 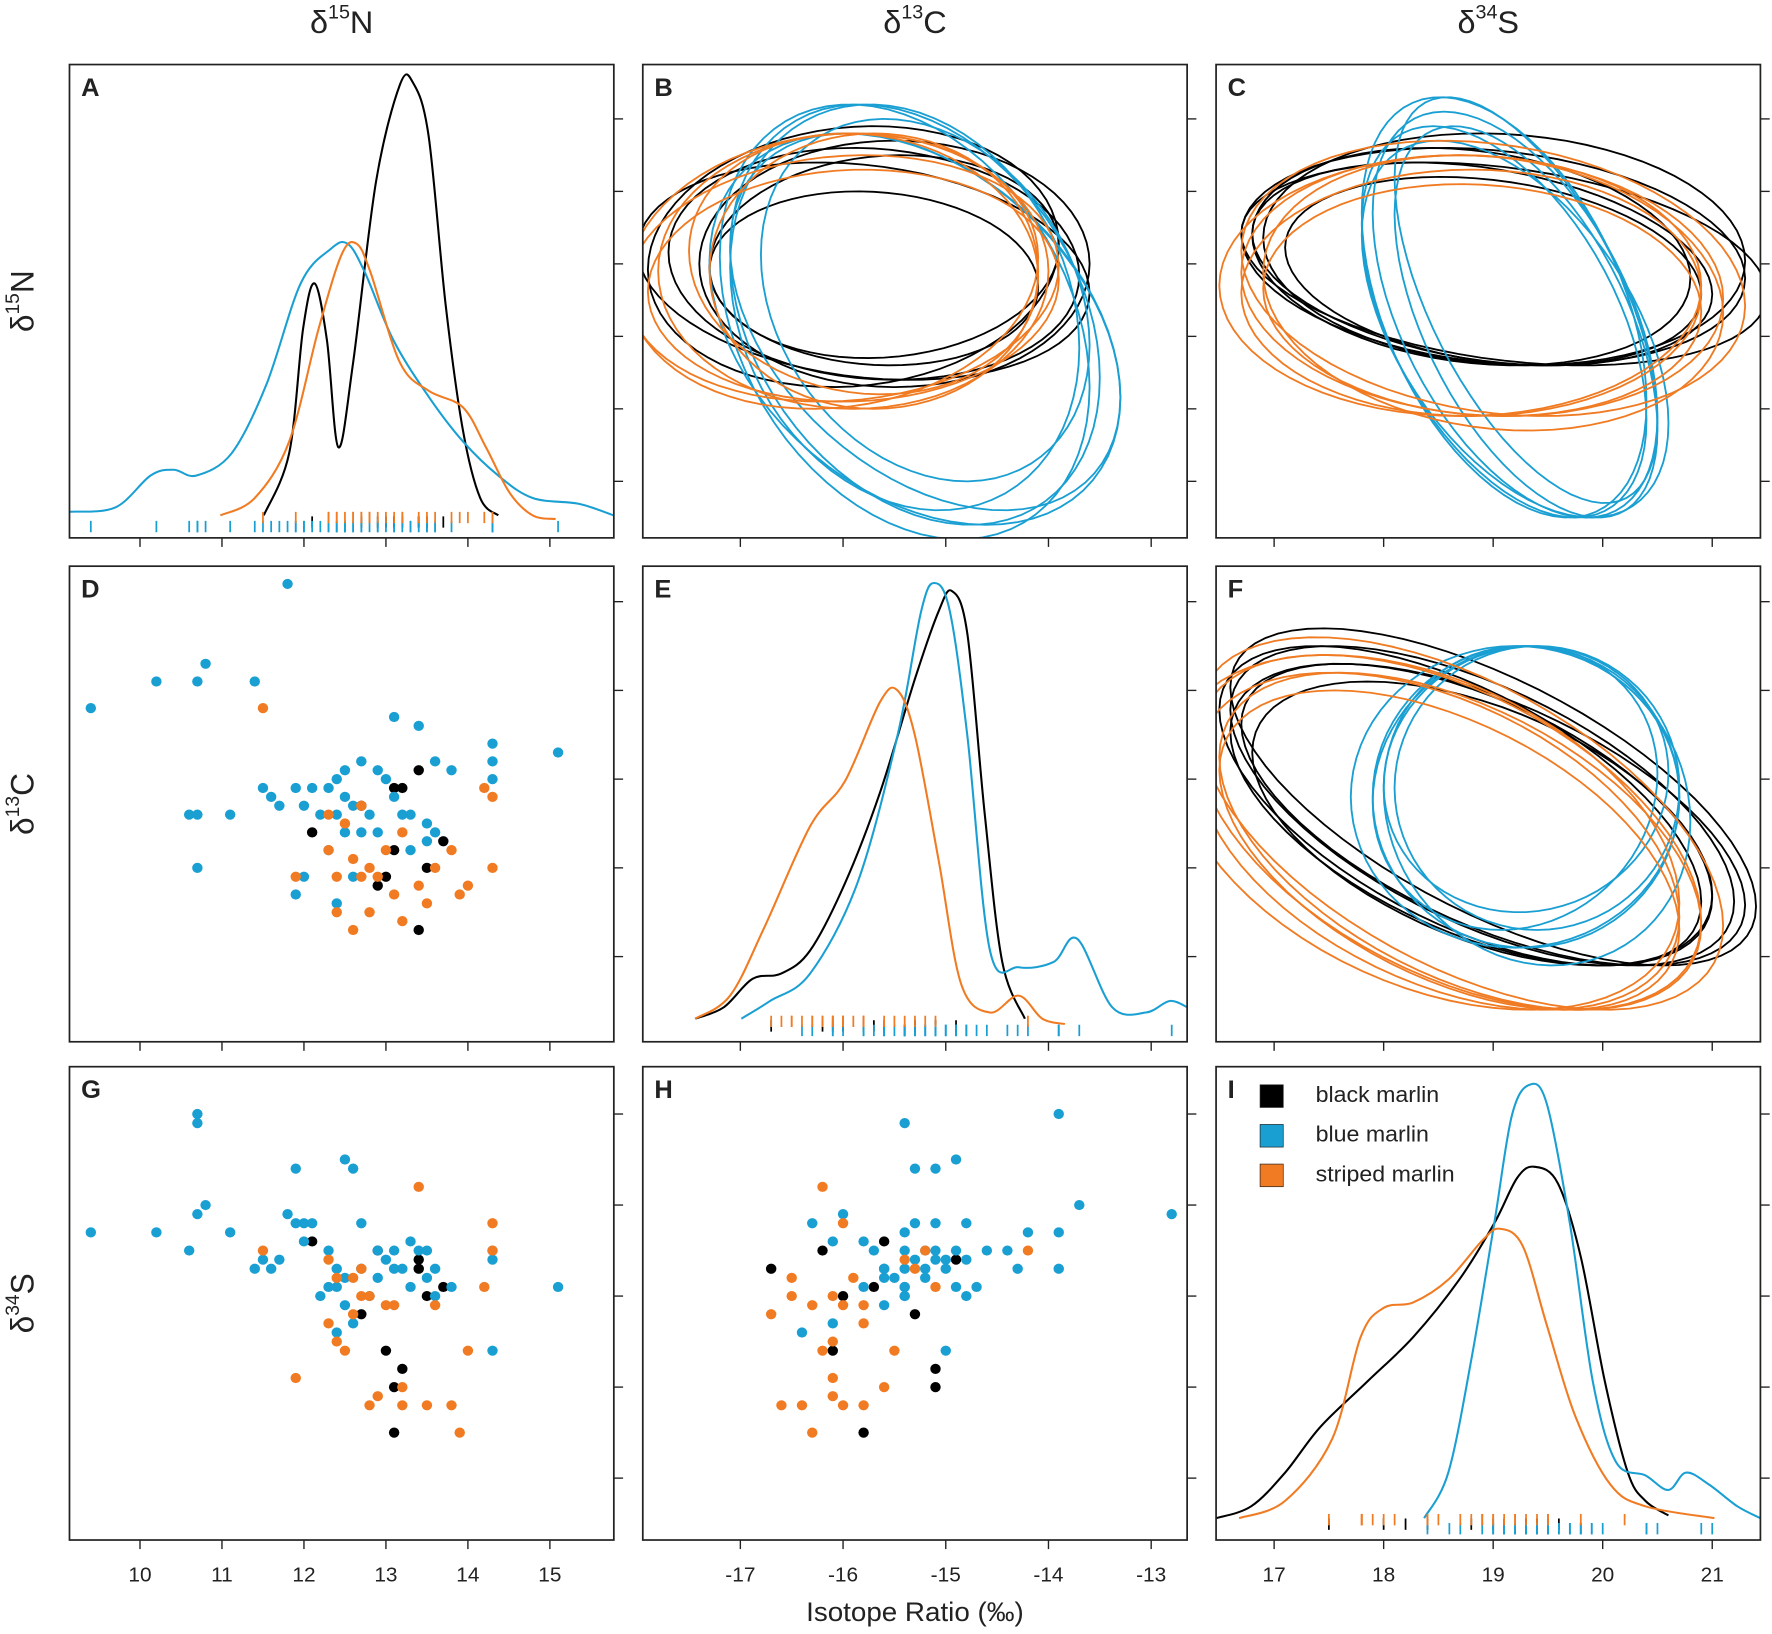 What do you see at coordinates (91, 1090) in the screenshot?
I see `panel-label: G` at bounding box center [91, 1090].